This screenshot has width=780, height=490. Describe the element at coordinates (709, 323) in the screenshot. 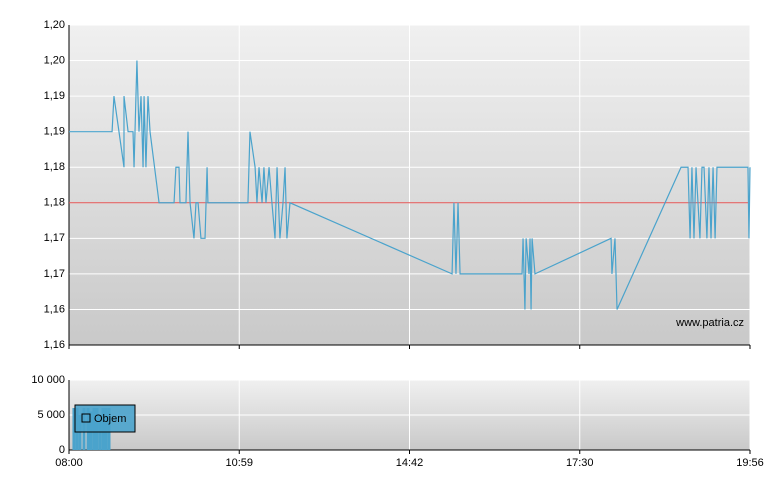

I see `watermark: www.patria.cz` at that location.